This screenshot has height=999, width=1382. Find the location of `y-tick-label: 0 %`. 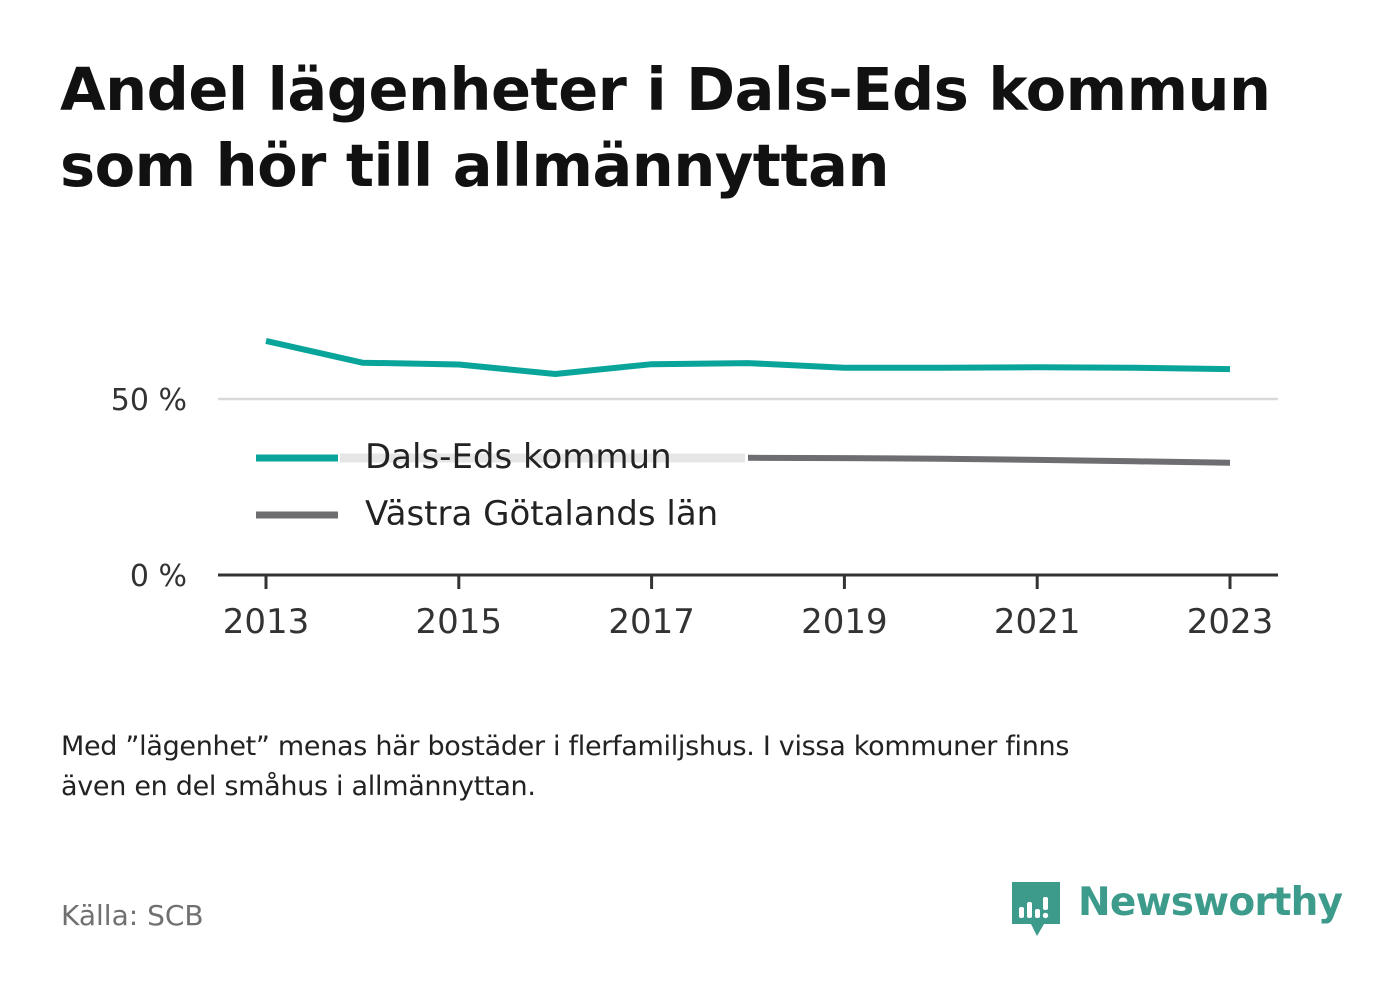

y-tick-label: 0 % is located at coordinates (158, 576).